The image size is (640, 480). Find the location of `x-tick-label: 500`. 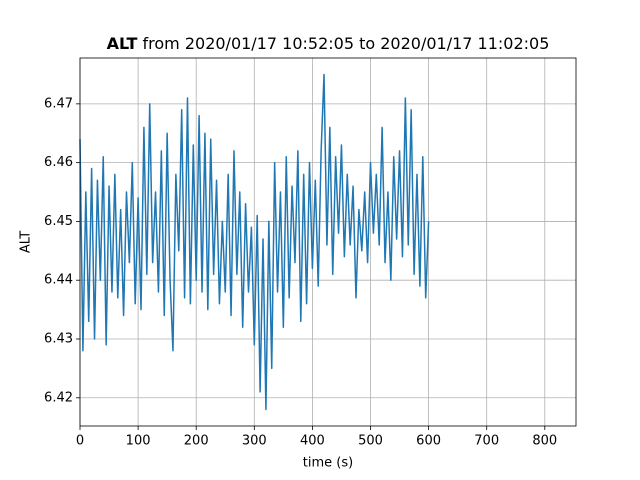

x-tick-label: 500 is located at coordinates (370, 441).